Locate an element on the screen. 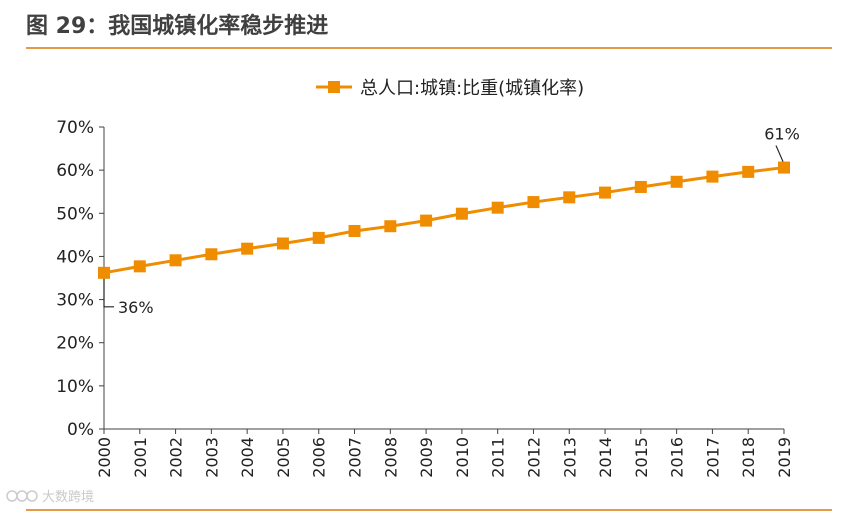  y-tick-label: 60% is located at coordinates (75, 171).